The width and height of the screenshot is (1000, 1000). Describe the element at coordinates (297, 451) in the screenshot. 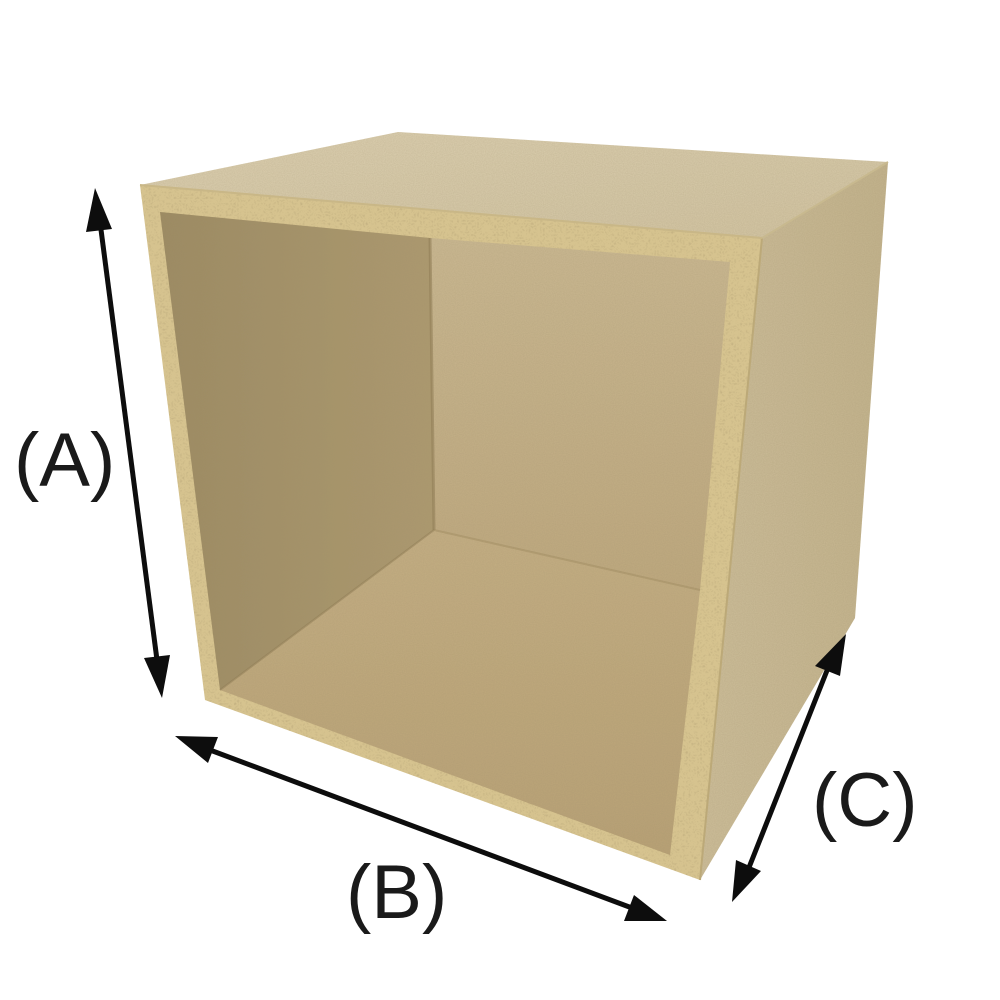

I see `cube-inner-left-panel` at that location.